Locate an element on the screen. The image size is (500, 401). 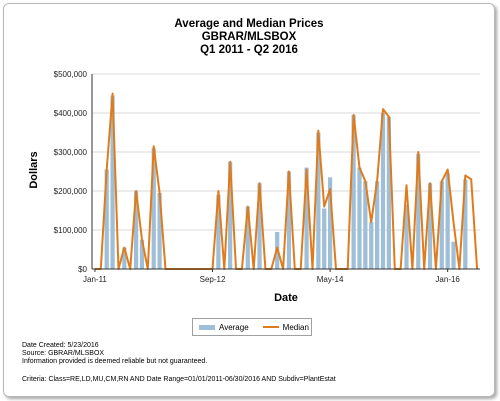
date-created-text: Date Created: 5/23/2016 is located at coordinates (60, 345).